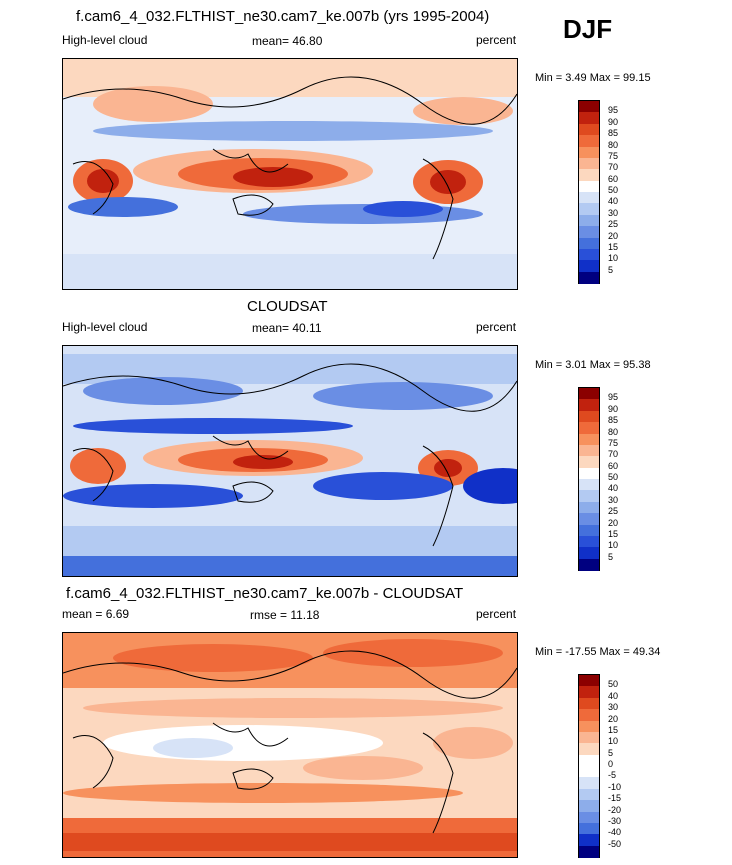 This screenshot has height=865, width=732. What do you see at coordinates (615, 798) in the screenshot?
I see `colorbar-tick-label: -15` at bounding box center [615, 798].